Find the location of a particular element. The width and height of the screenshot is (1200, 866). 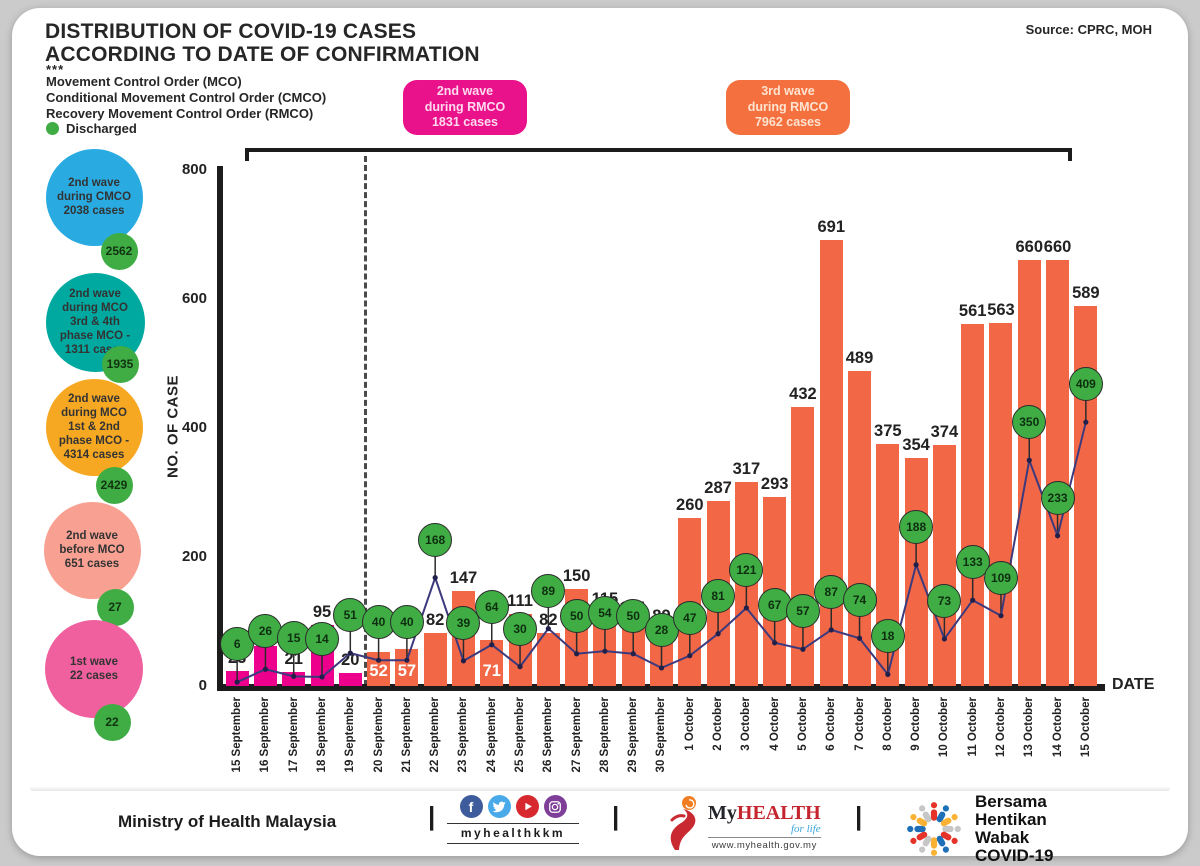

wave3-rmco-annotation: 3rd wave during RMCO 7962 cases is located at coordinates (788, 107).